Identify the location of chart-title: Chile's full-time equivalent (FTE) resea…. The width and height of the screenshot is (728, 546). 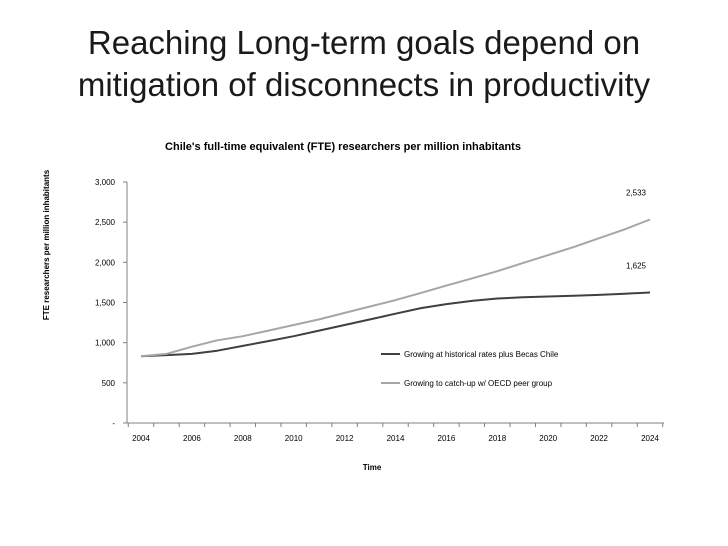
(343, 147).